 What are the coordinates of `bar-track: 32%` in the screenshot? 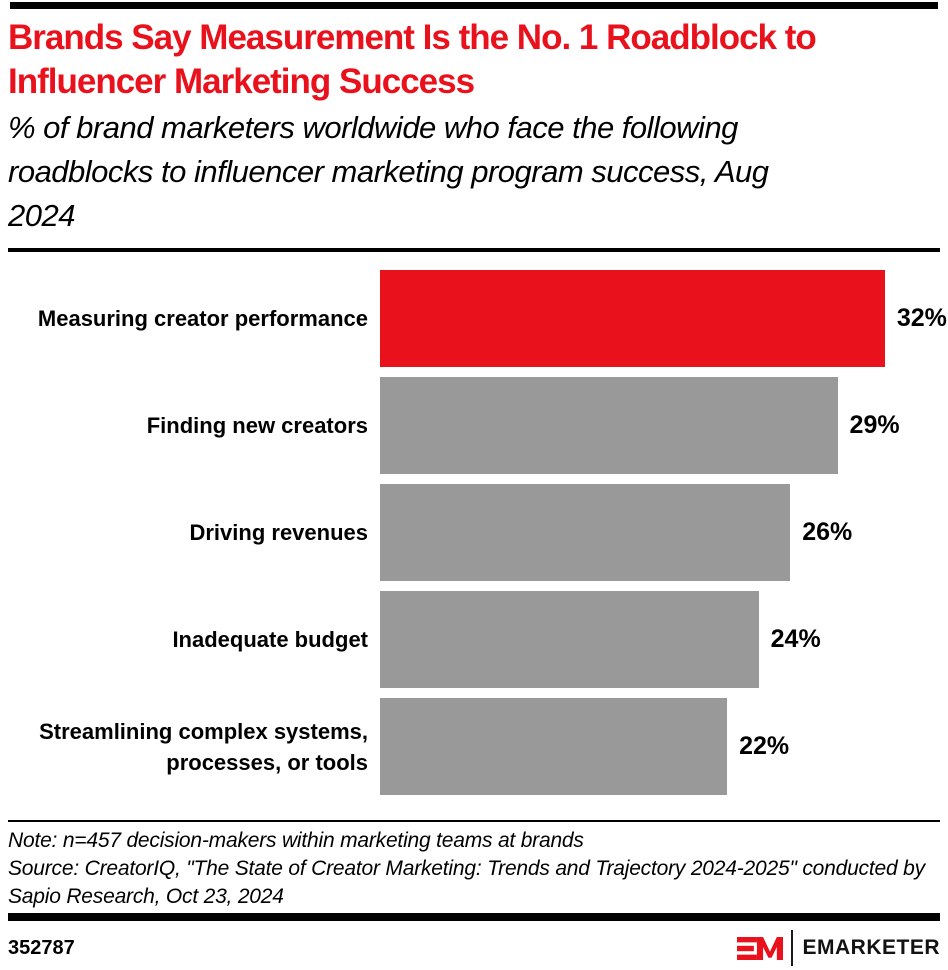 It's located at (664, 318).